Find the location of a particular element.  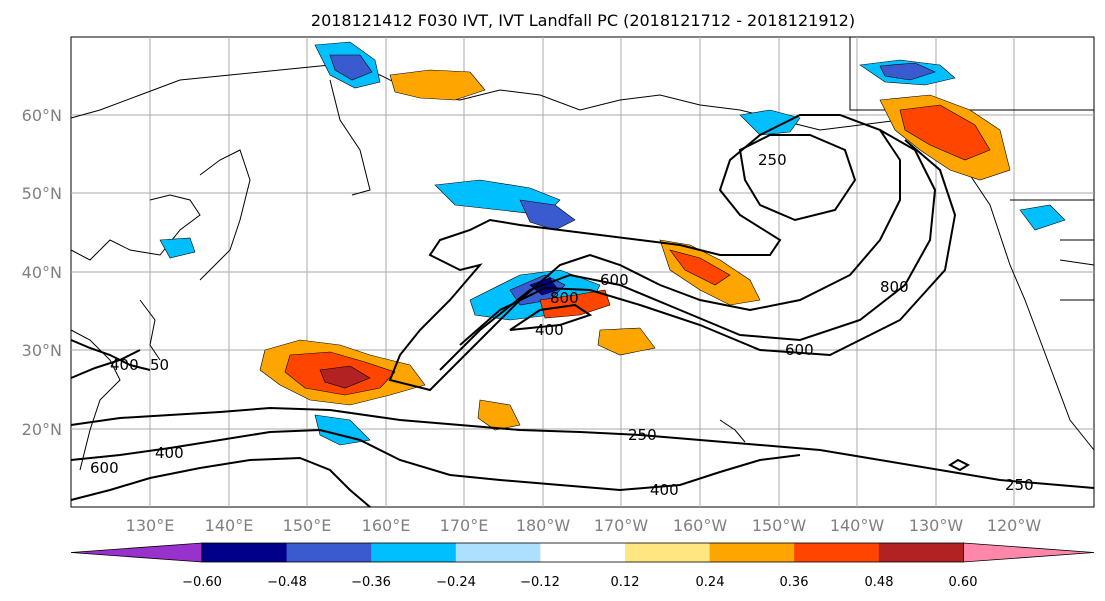

colorbar-tick-label: −0.60 is located at coordinates (202, 582).